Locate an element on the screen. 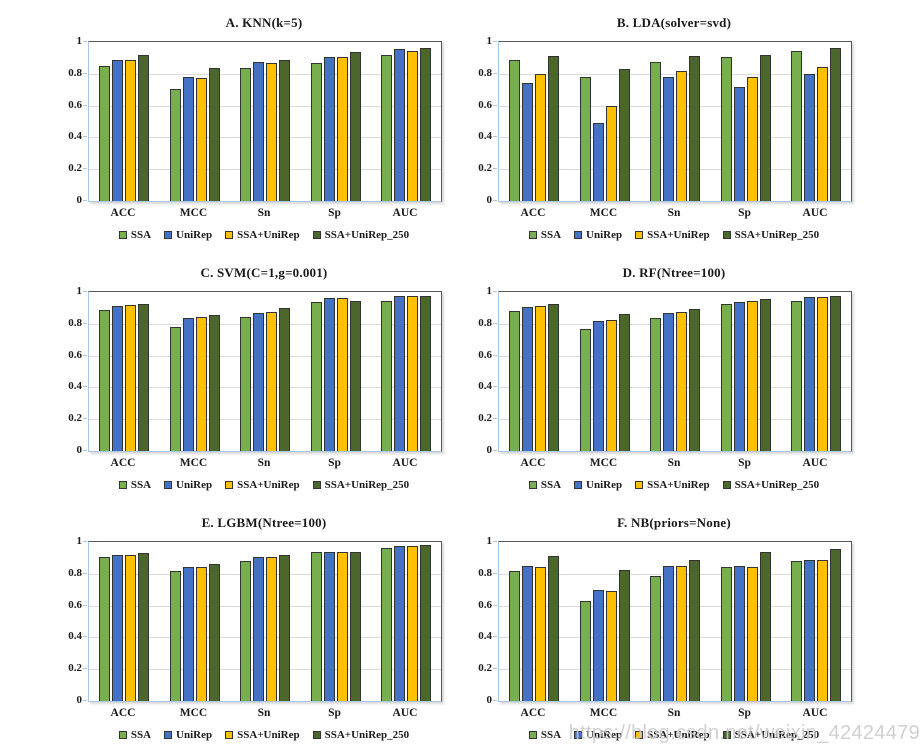 The width and height of the screenshot is (921, 749). csdn-watermark: https://blog.csdn.net/weixin_42424479 is located at coordinates (744, 733).